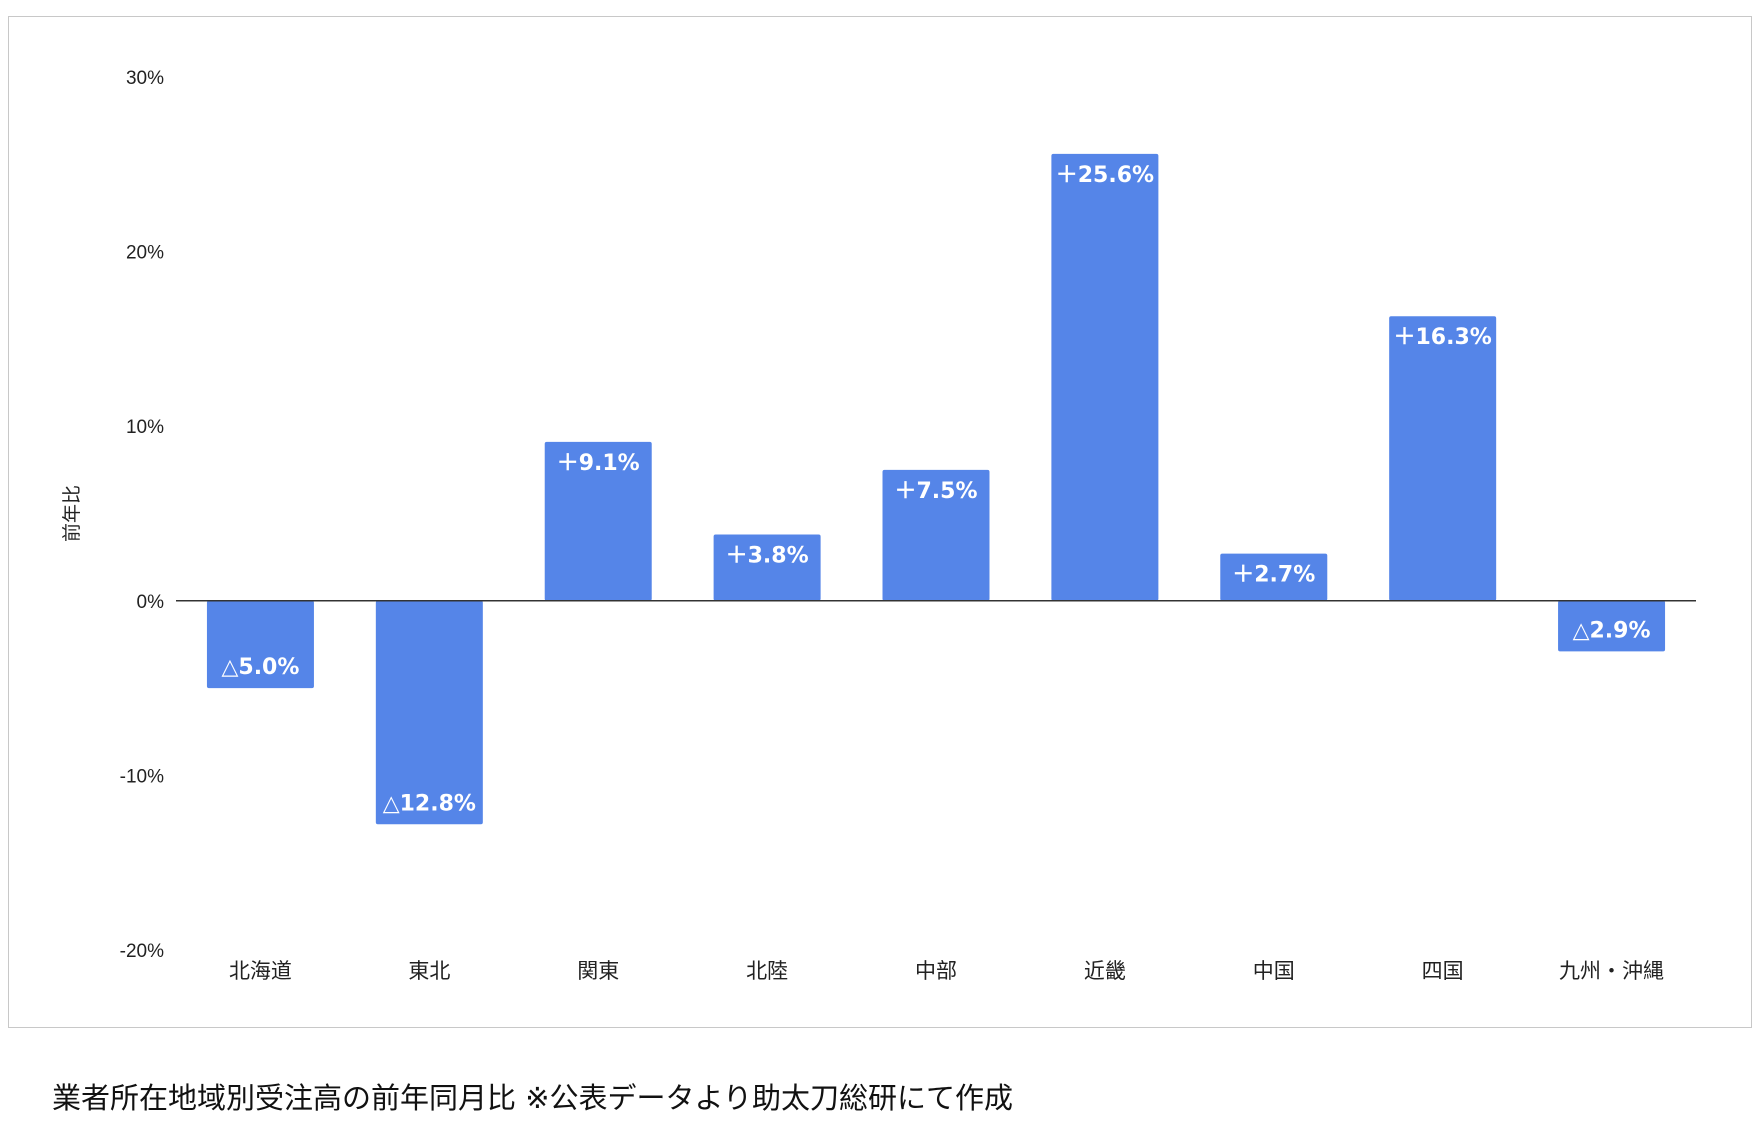 Image resolution: width=1762 pixels, height=1136 pixels. What do you see at coordinates (1443, 458) in the screenshot?
I see `bar-四国` at bounding box center [1443, 458].